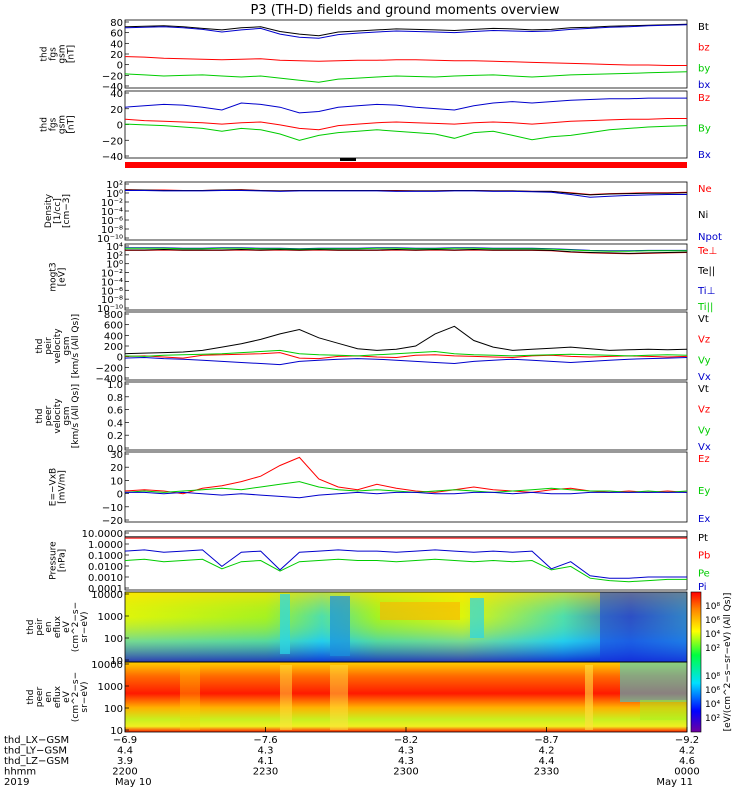  I want to click on y-axis-label: eflux, so click(58, 626).